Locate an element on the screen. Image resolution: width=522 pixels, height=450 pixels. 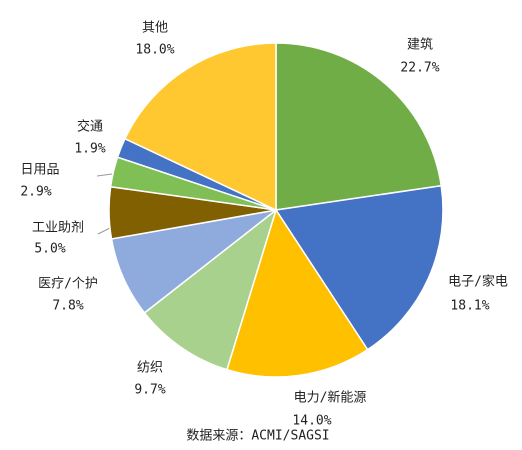
slice-label: 工业助剂 is located at coordinates (58, 228).